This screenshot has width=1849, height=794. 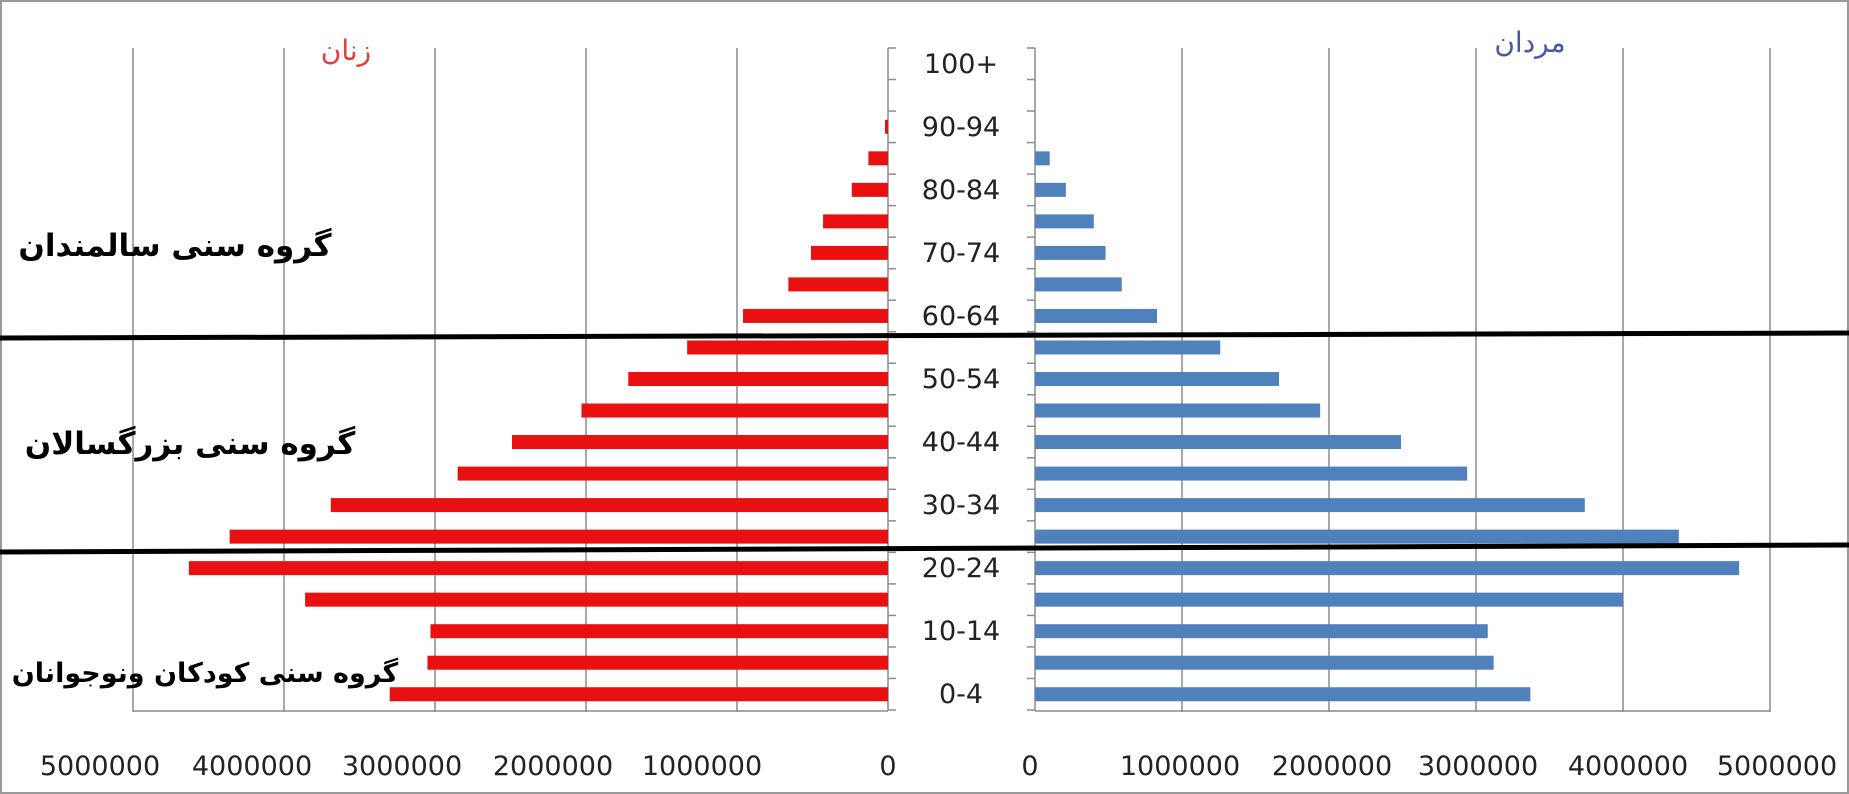 I want to click on age-label-10-14: 10-14, so click(x=961, y=631).